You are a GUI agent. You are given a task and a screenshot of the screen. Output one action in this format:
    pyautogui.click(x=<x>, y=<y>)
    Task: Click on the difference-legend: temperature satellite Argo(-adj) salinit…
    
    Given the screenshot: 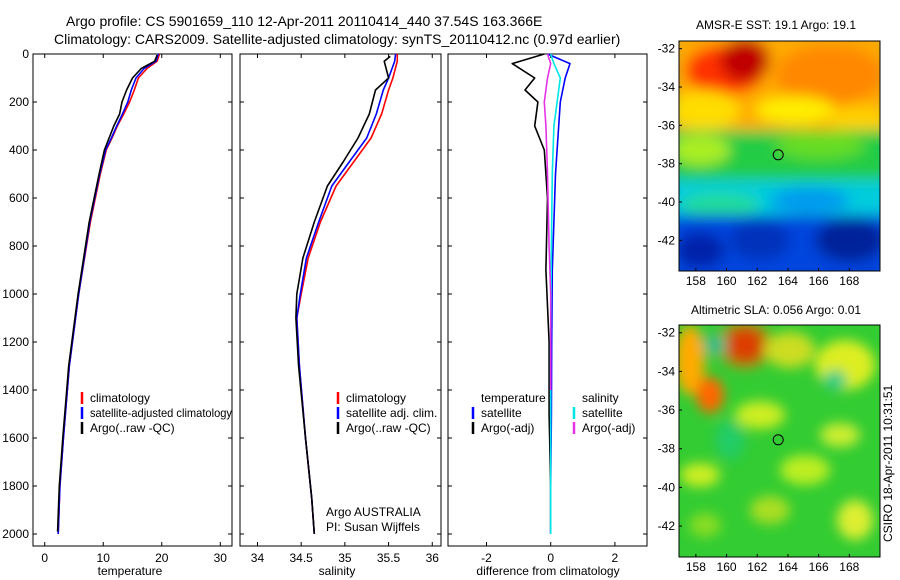 What is the action you would take?
    pyautogui.click(x=553, y=413)
    